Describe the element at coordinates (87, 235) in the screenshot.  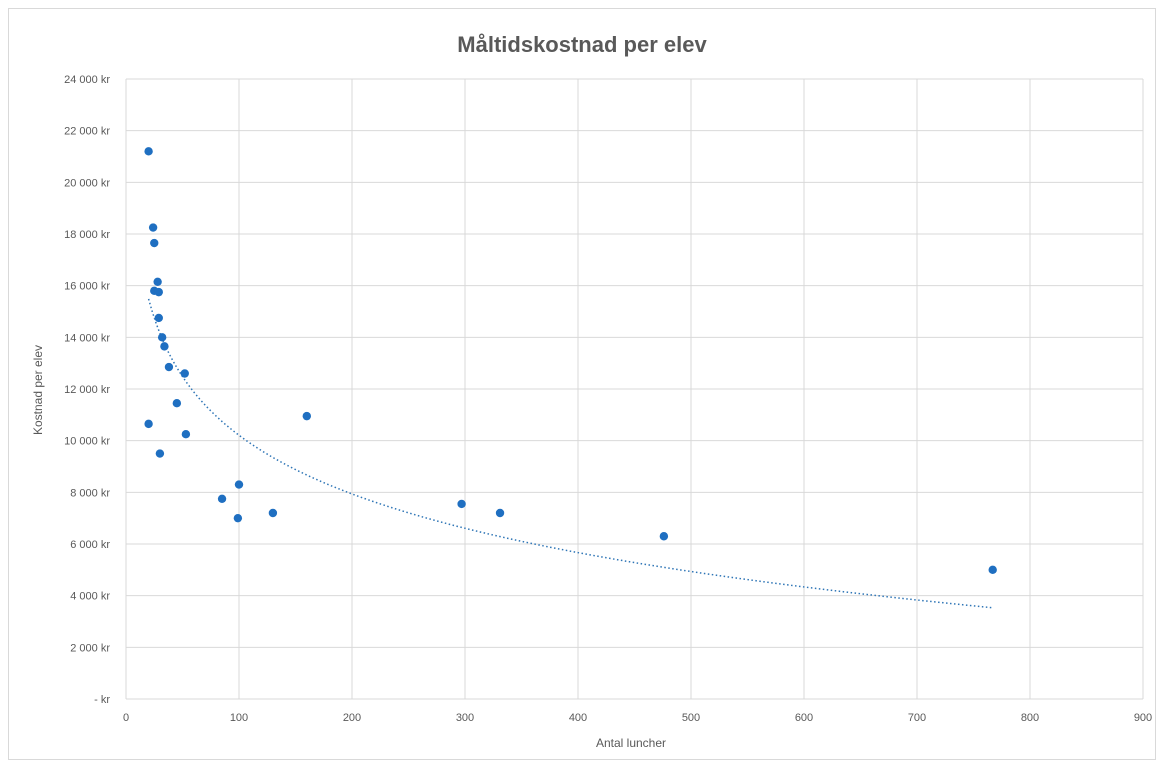
I see `y-tick-label: 18 000 kr` at that location.